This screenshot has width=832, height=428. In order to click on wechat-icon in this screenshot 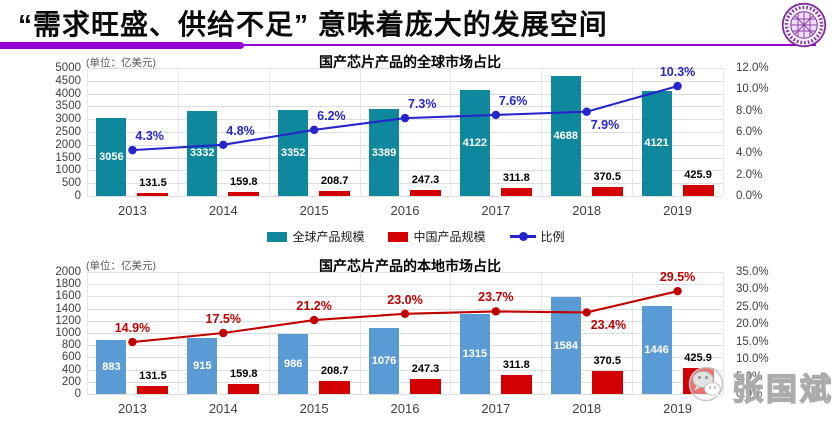, I will do `click(706, 384)`.